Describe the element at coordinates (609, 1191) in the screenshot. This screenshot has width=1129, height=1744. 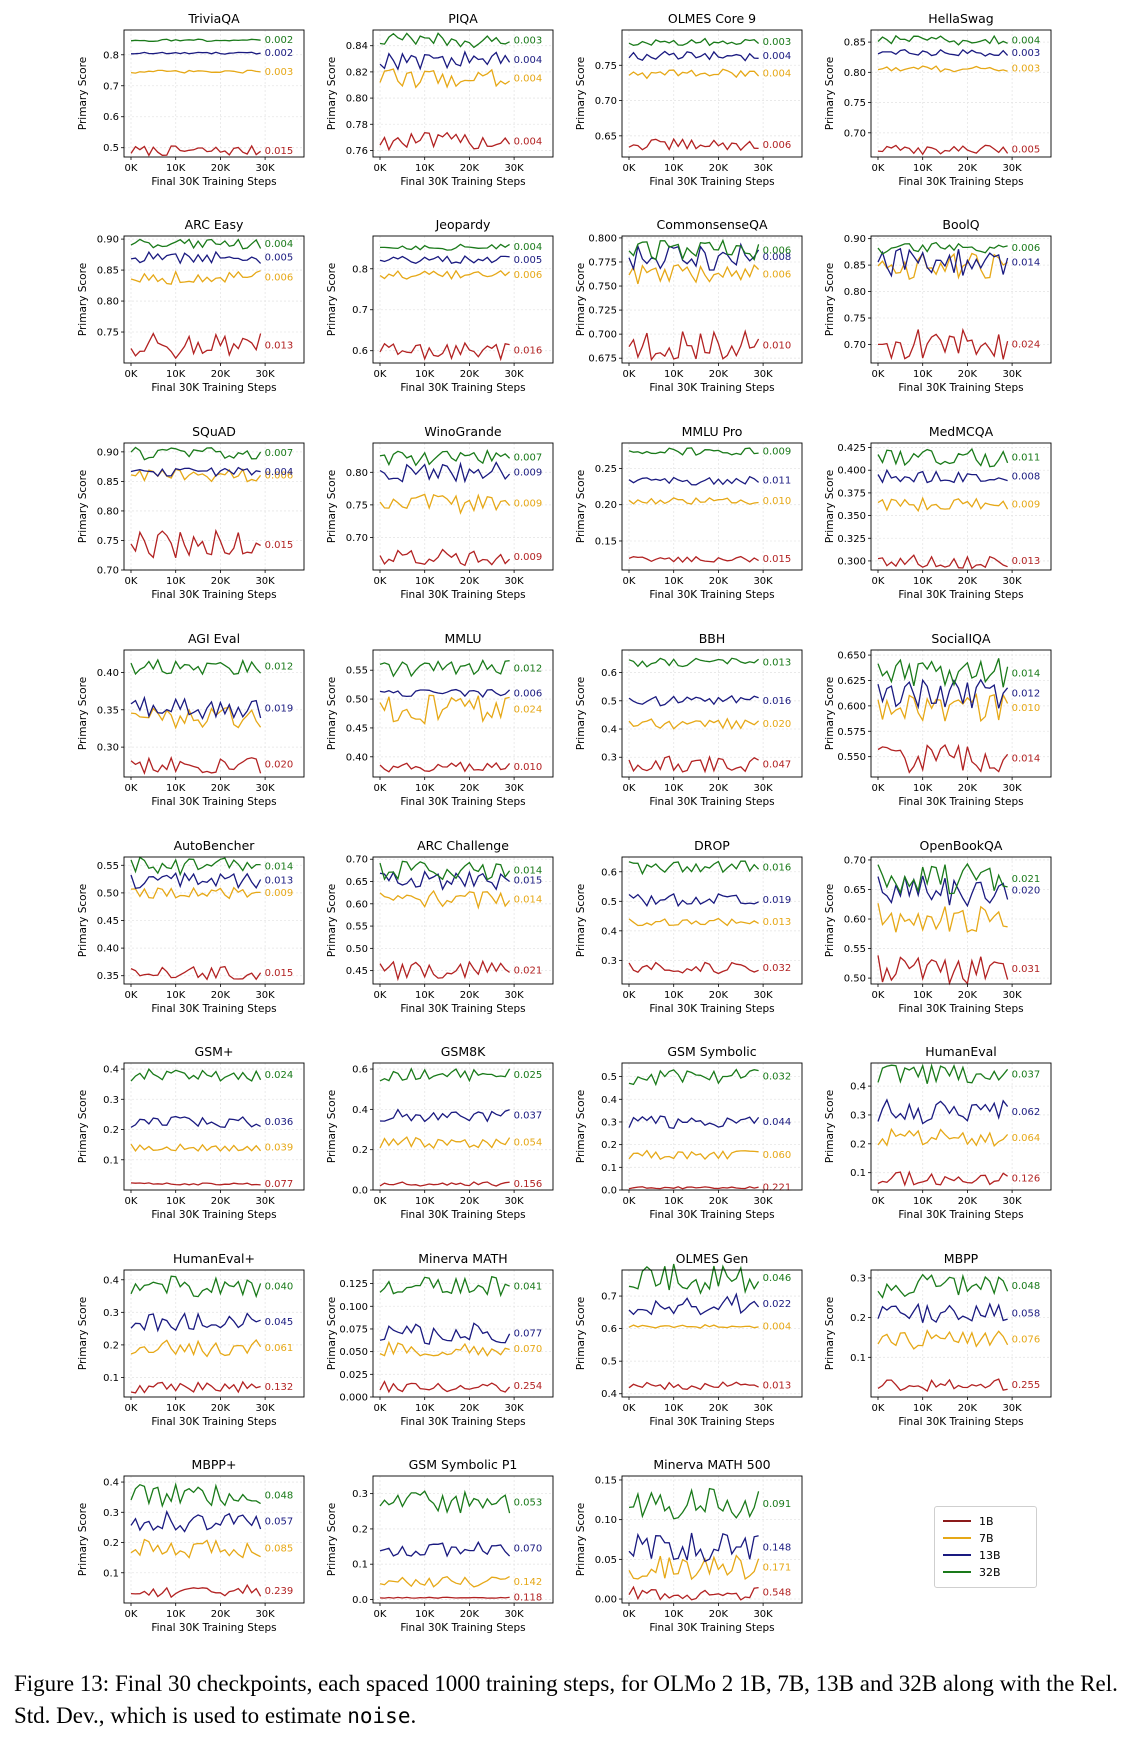
I see `y-tick-label: 0.0` at that location.